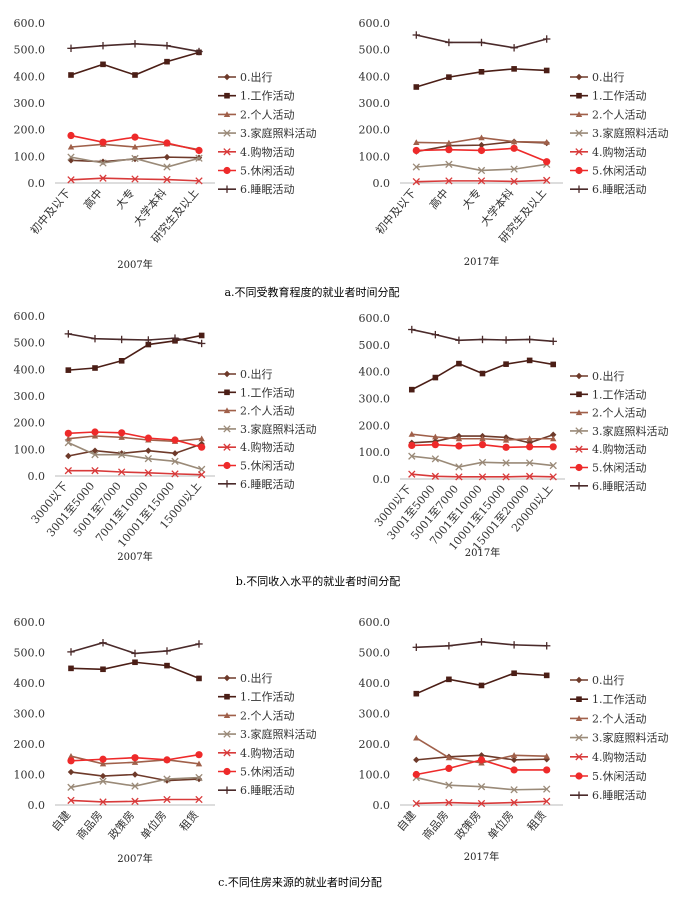 The image size is (688, 906). What do you see at coordinates (37, 183) in the screenshot?
I see `y-tick-label: 0.0` at bounding box center [37, 183].